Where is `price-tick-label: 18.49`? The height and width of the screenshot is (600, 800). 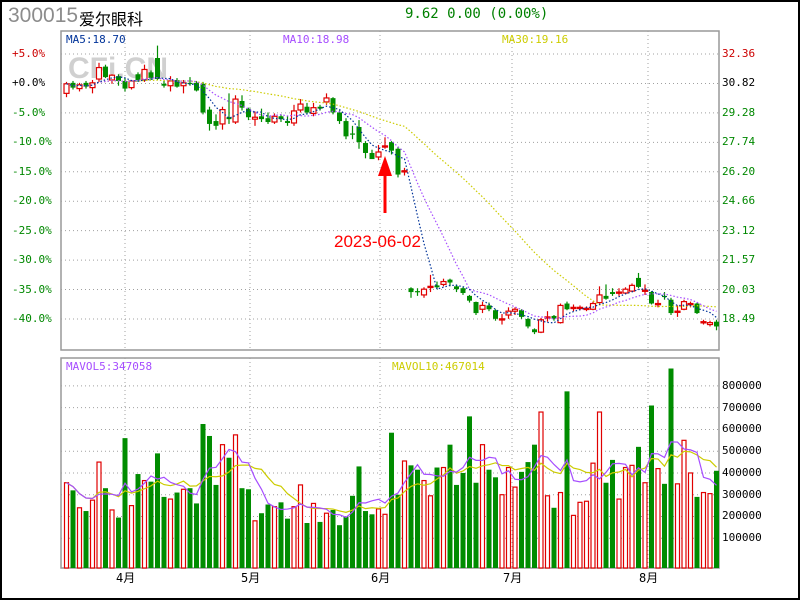
price-tick-label: 18.49 is located at coordinates (739, 318).